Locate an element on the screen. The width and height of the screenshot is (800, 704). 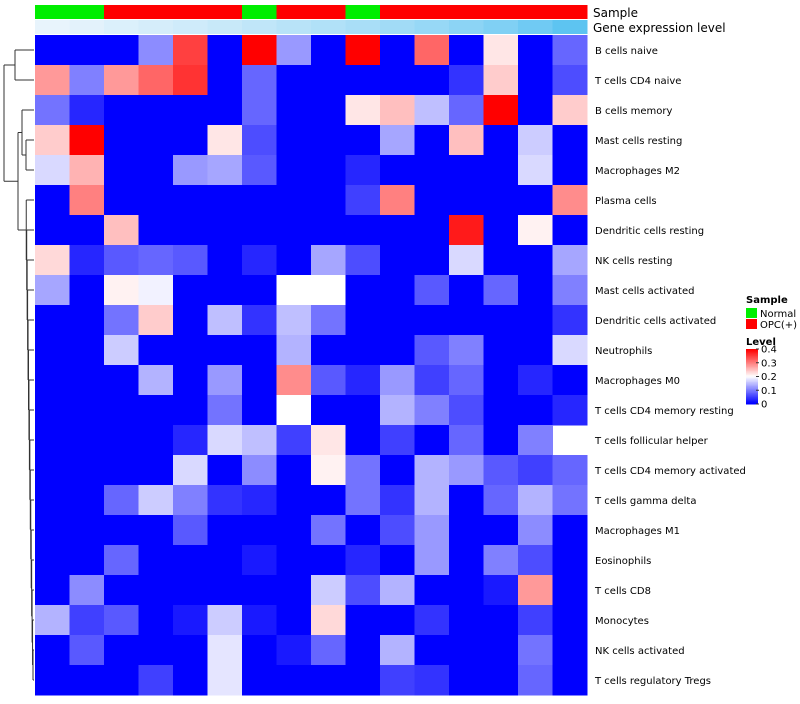
track-label: Gene expression level is located at coordinates (659, 28).